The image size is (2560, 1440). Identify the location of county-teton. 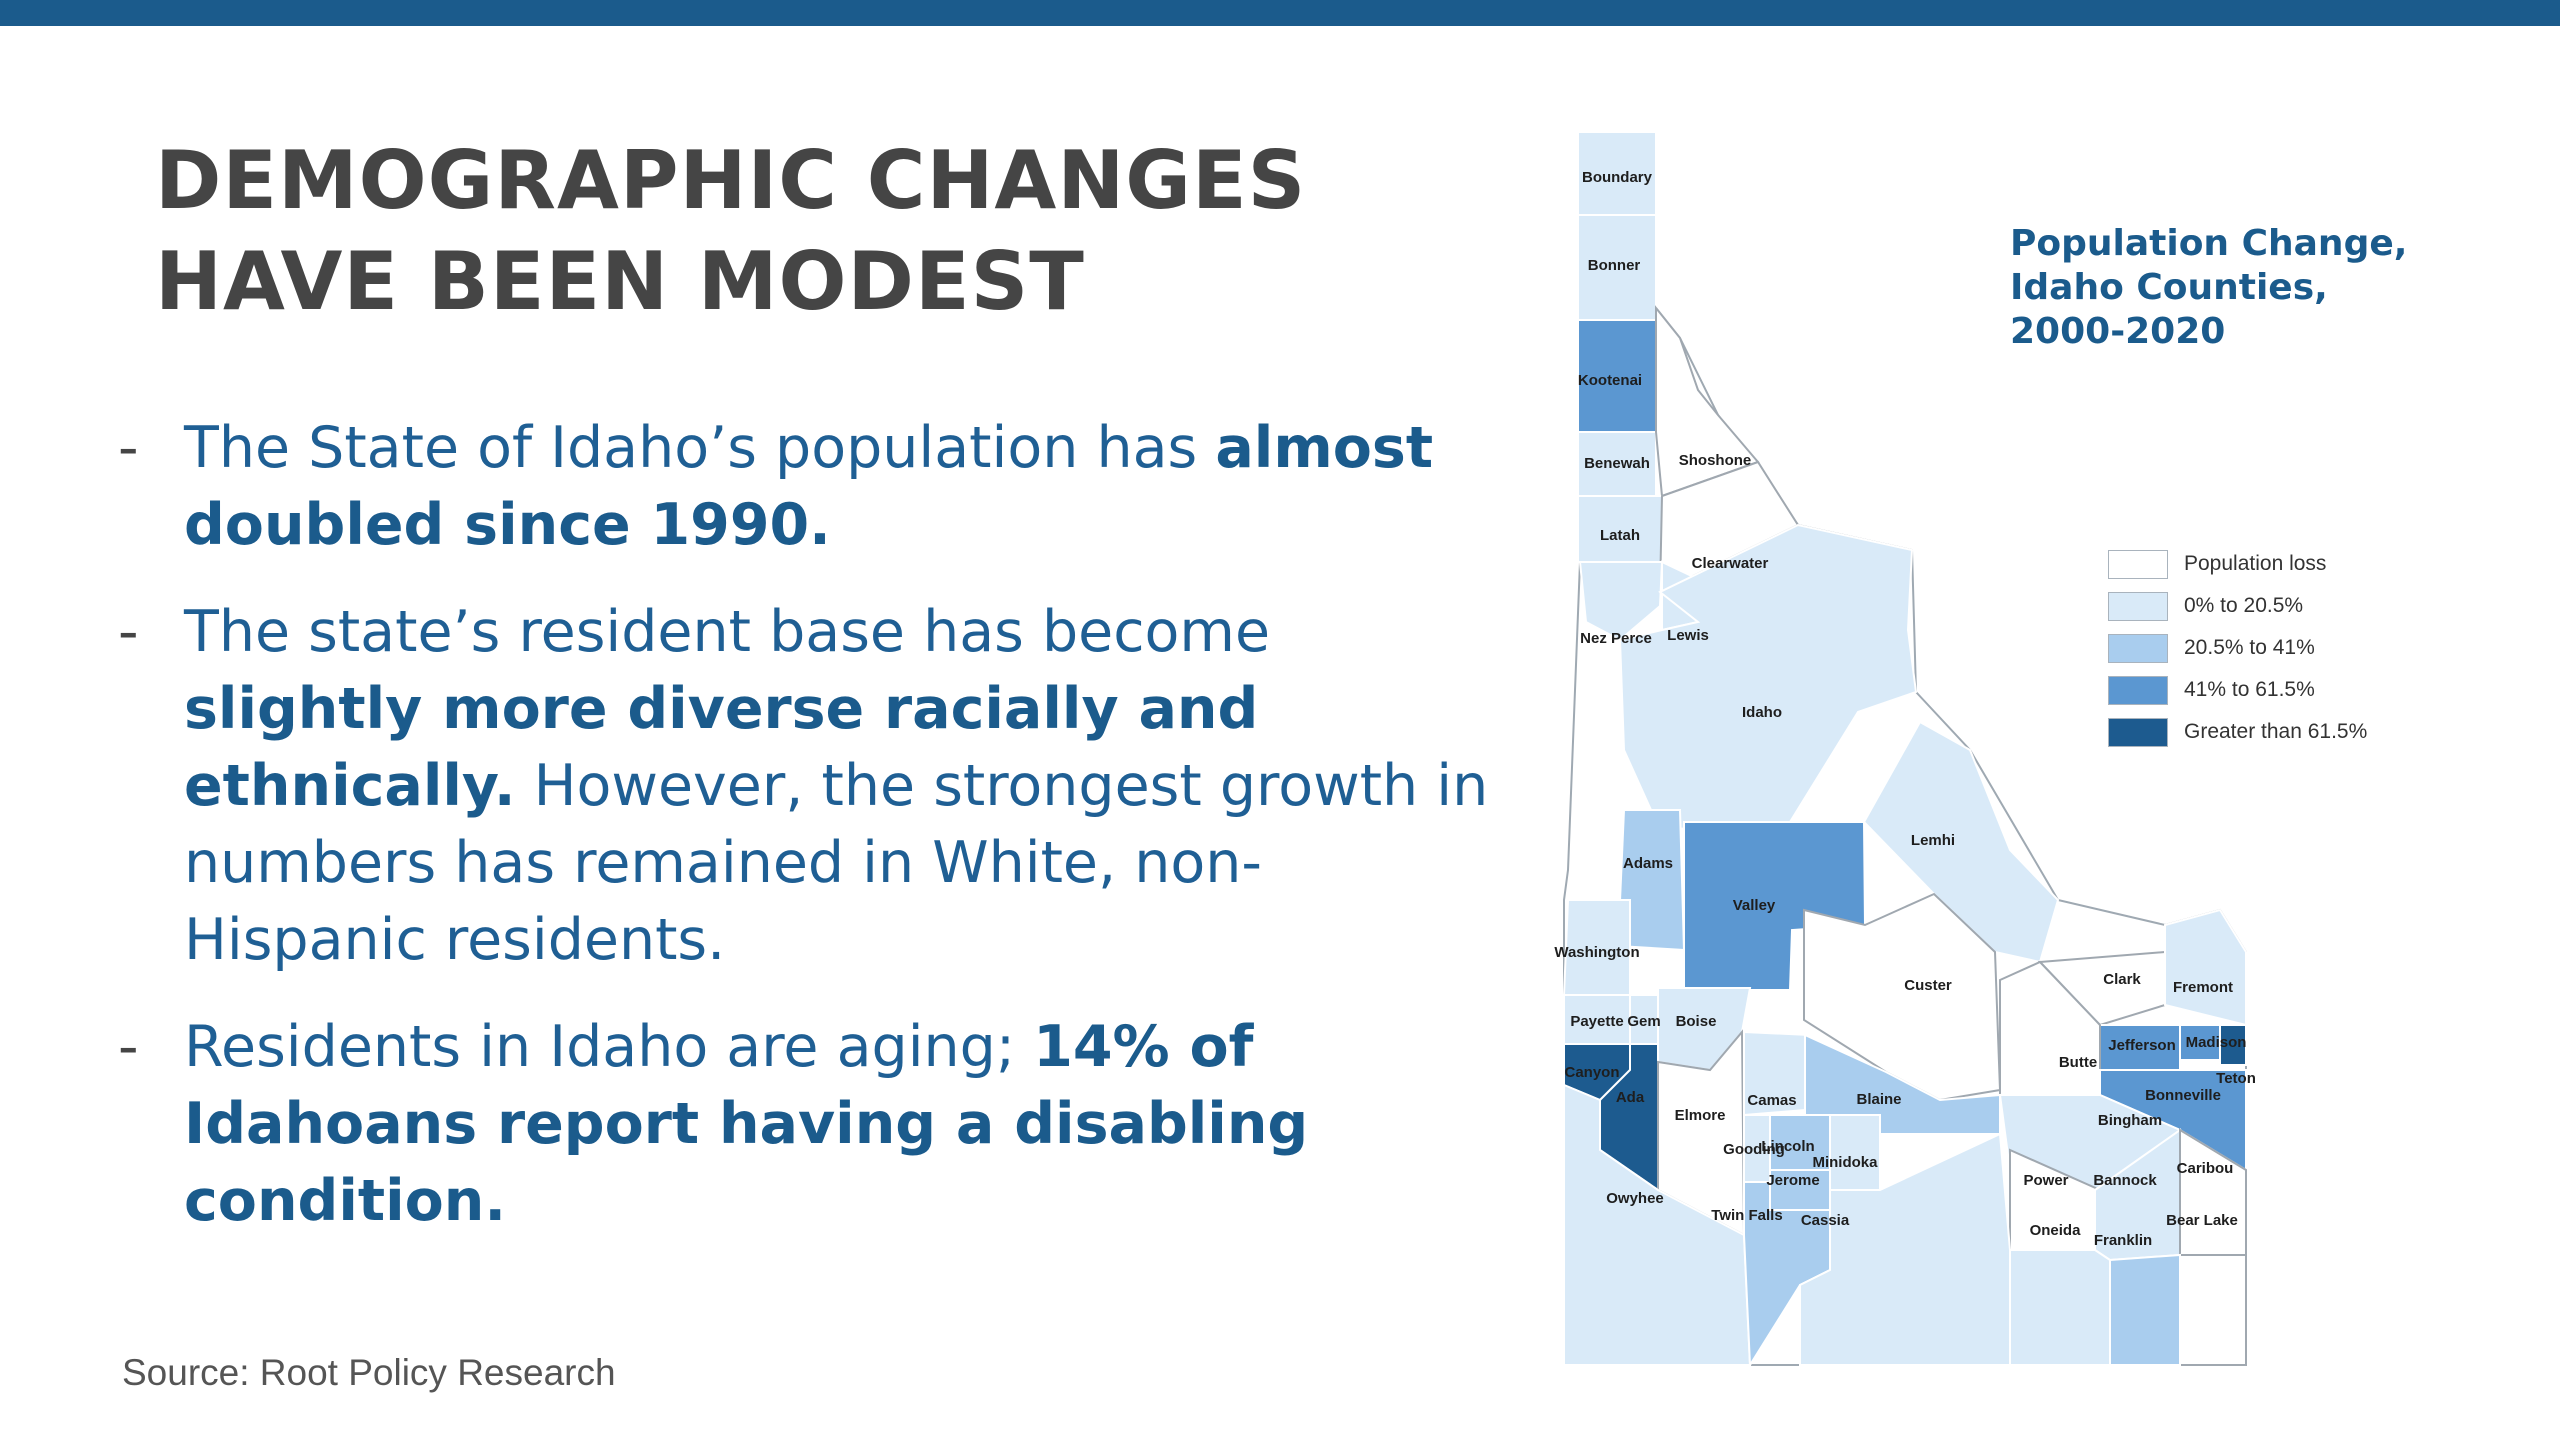
(2233, 1045).